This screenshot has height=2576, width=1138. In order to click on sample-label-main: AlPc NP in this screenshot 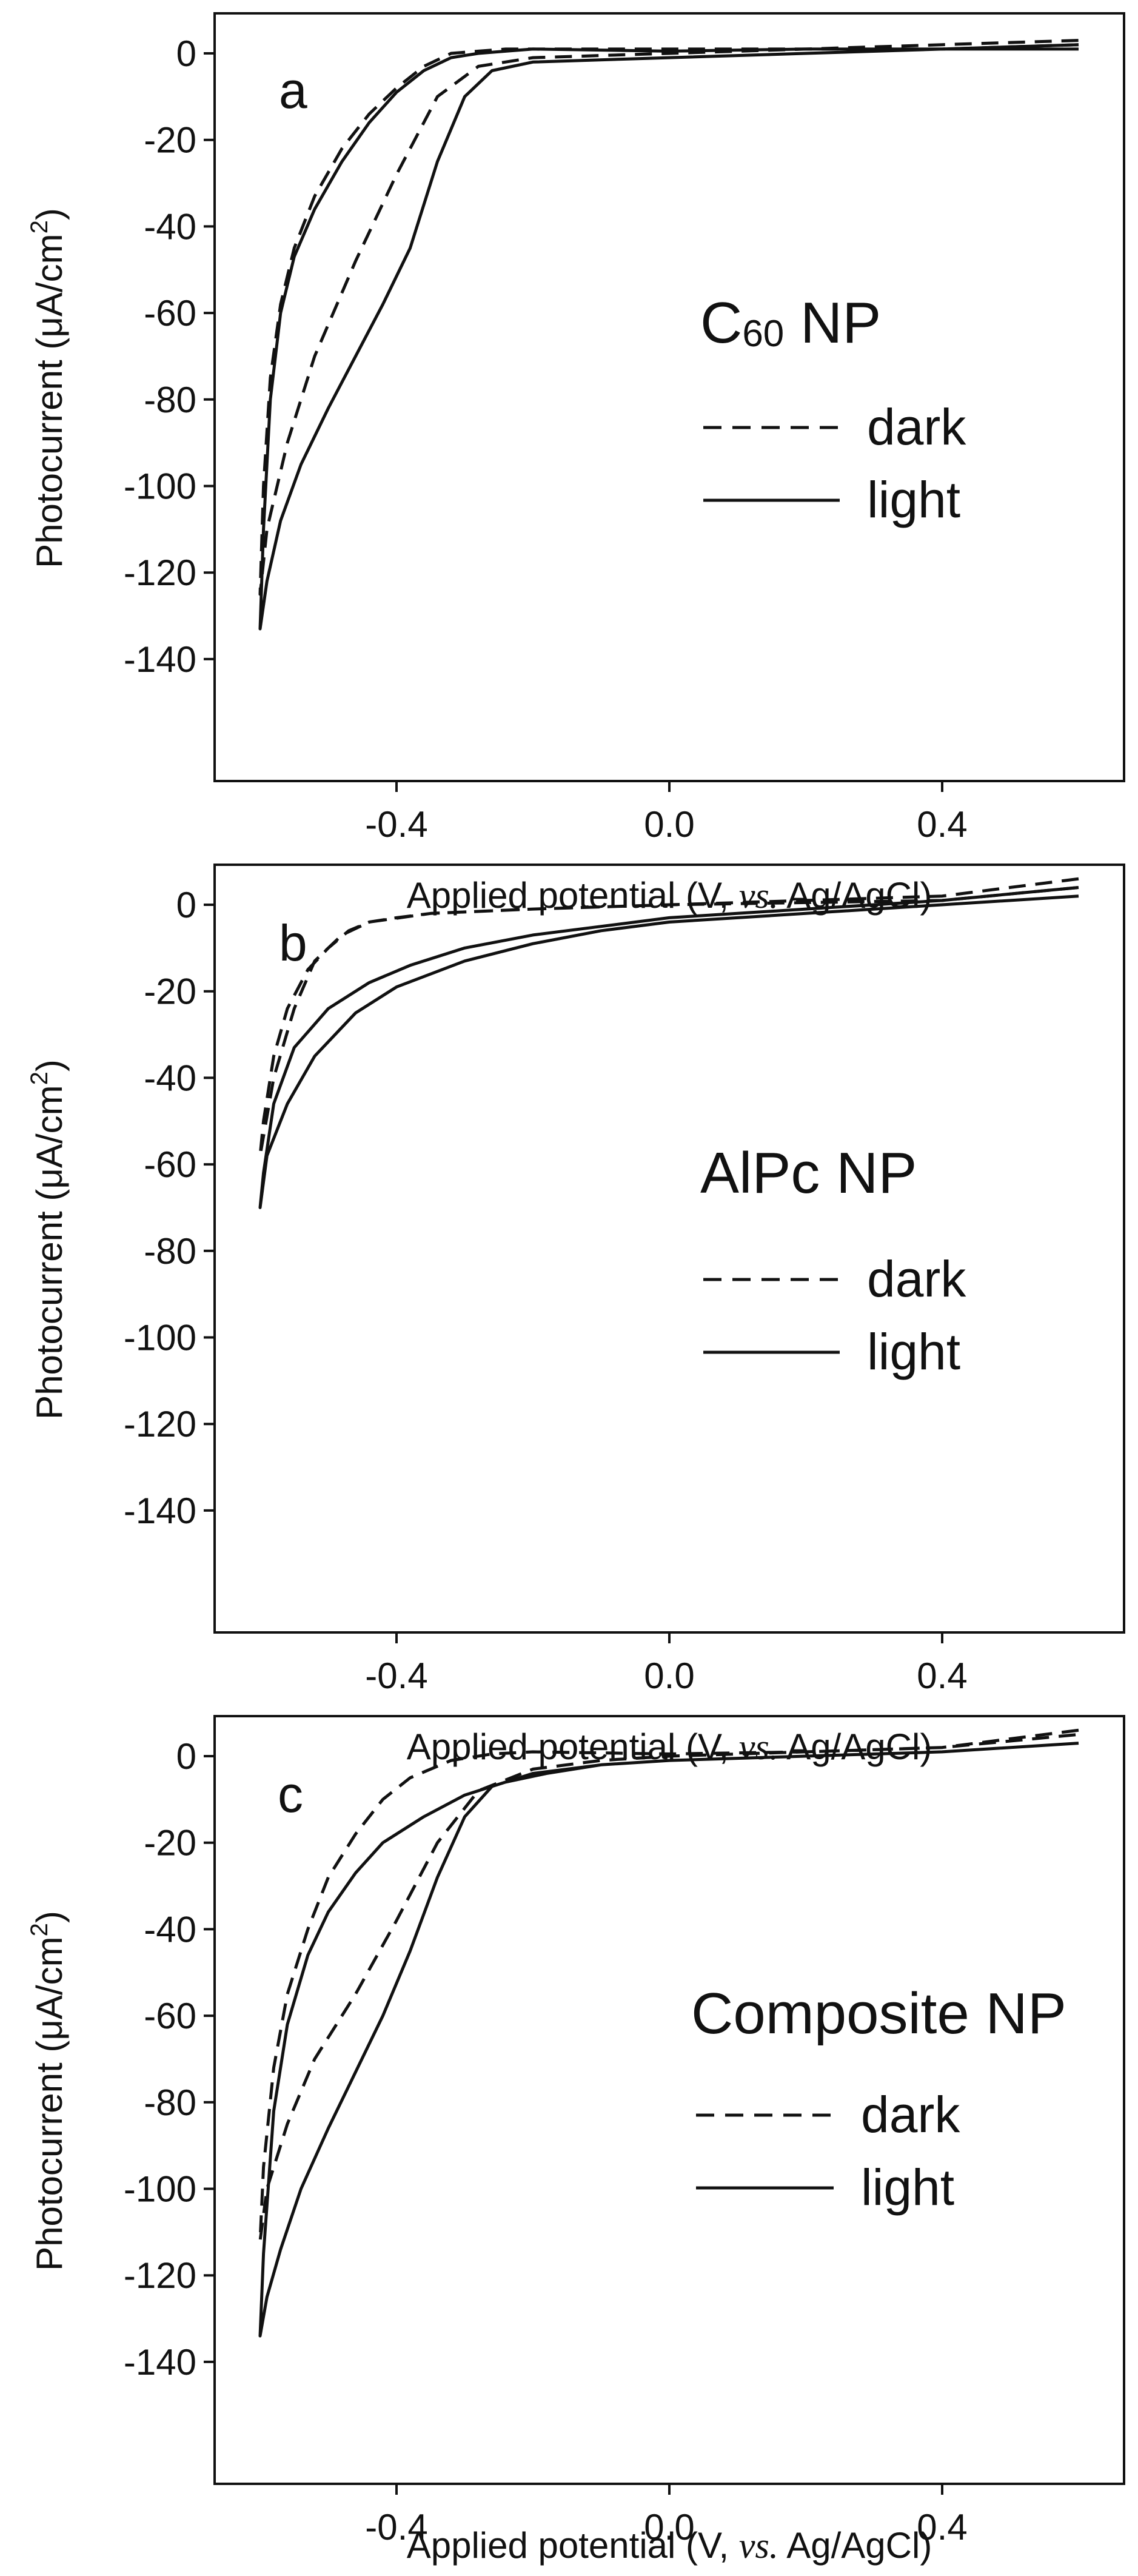, I will do `click(808, 1173)`.